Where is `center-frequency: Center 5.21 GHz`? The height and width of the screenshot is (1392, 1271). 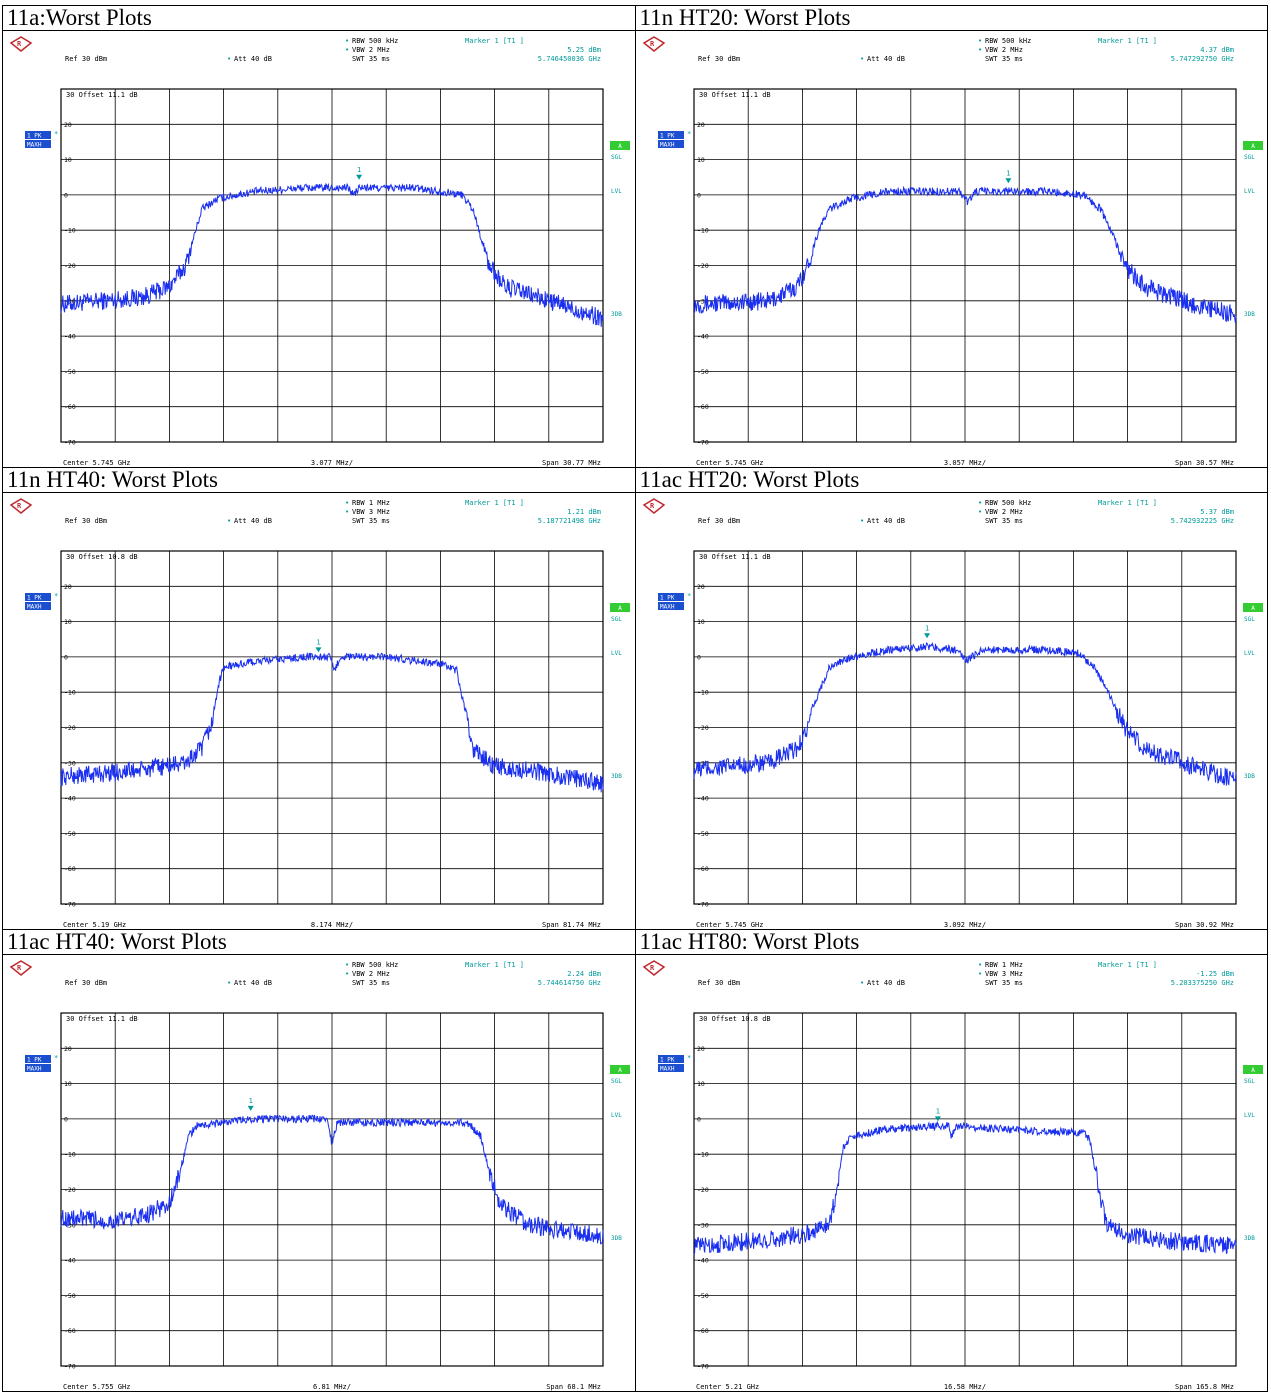
center-frequency: Center 5.21 GHz is located at coordinates (727, 1387).